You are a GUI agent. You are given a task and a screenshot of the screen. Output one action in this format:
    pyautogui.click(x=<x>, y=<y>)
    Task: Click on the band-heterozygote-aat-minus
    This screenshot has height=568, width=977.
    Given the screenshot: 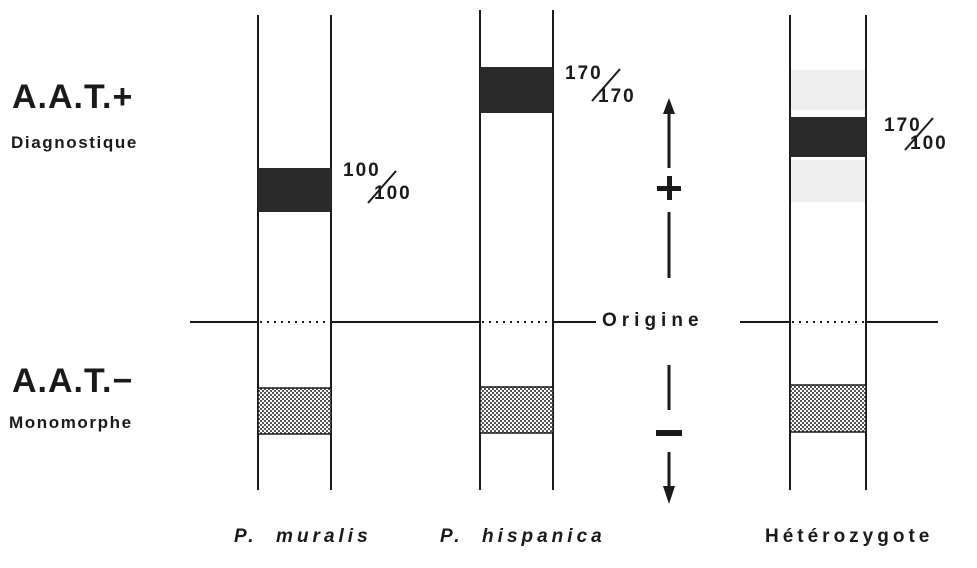 What is the action you would take?
    pyautogui.click(x=828, y=408)
    